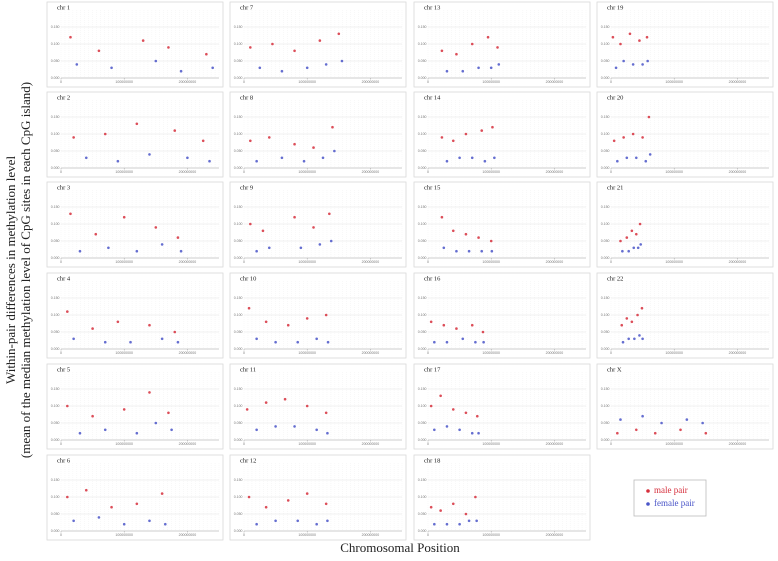 The height and width of the screenshot is (561, 778). Describe the element at coordinates (55, 207) in the screenshot. I see `y-tick-label: 0.150` at that location.